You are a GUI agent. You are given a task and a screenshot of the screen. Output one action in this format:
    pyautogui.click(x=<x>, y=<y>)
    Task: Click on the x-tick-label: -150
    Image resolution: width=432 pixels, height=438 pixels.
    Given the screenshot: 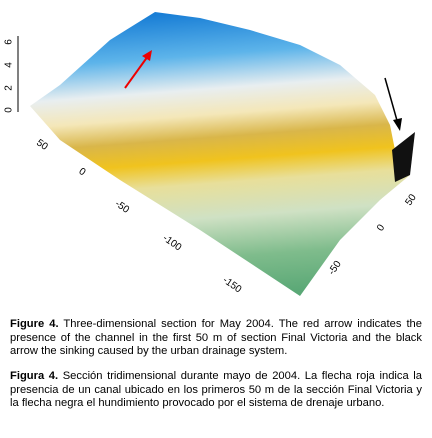 What is the action you would take?
    pyautogui.click(x=232, y=285)
    